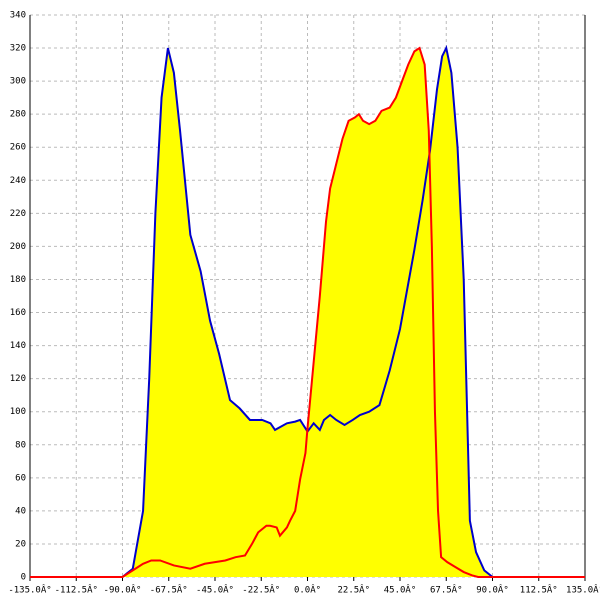 This screenshot has height=600, width=600. Describe the element at coordinates (583, 590) in the screenshot. I see `x-tick-label: 135.0Â°` at that location.